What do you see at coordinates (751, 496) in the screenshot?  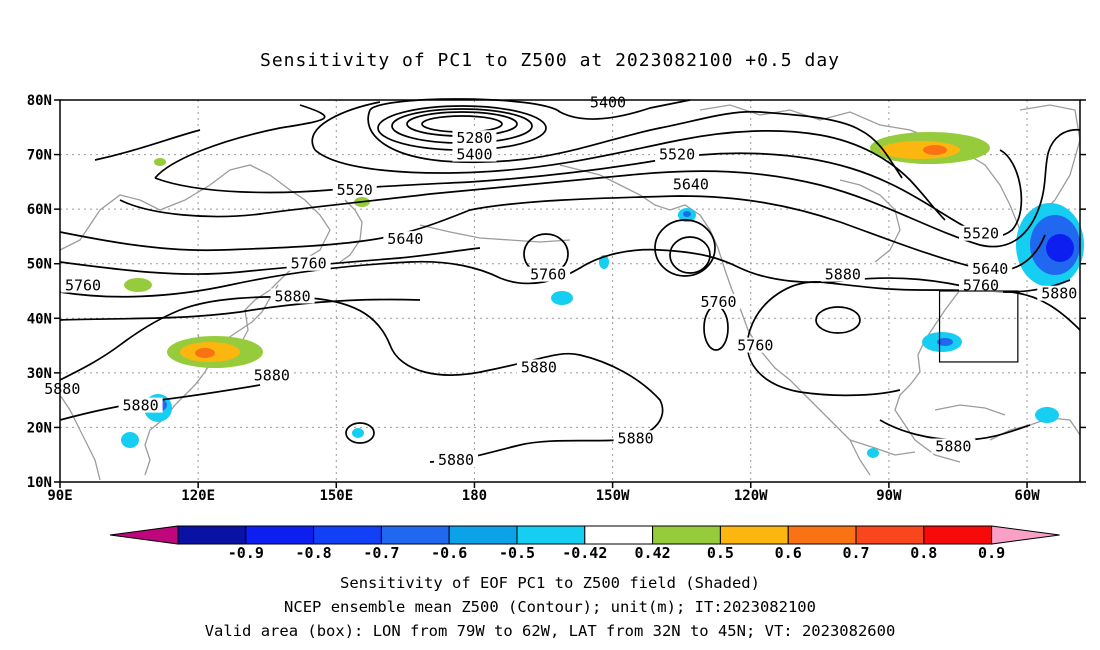 I see `lon-label-120W: 120W` at bounding box center [751, 496].